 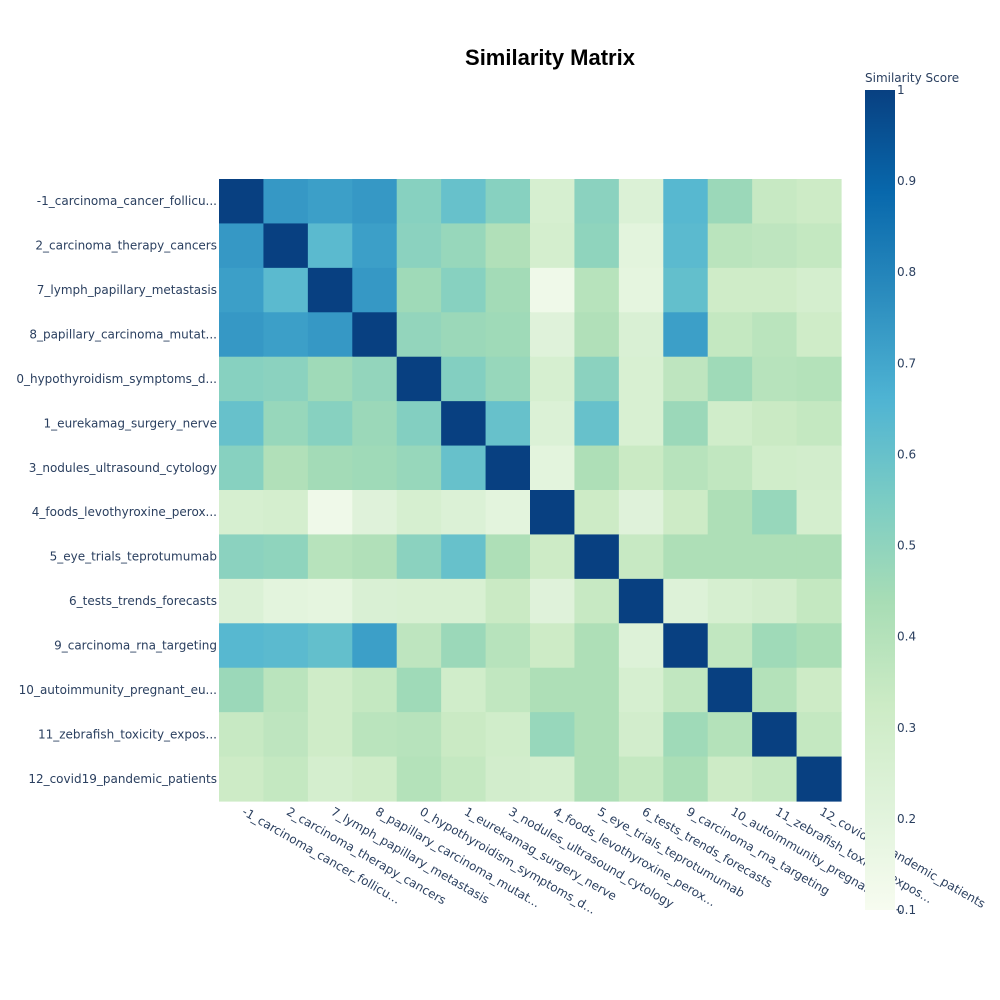 I want to click on colorbar-tick-label: 0.2, so click(x=906, y=819).